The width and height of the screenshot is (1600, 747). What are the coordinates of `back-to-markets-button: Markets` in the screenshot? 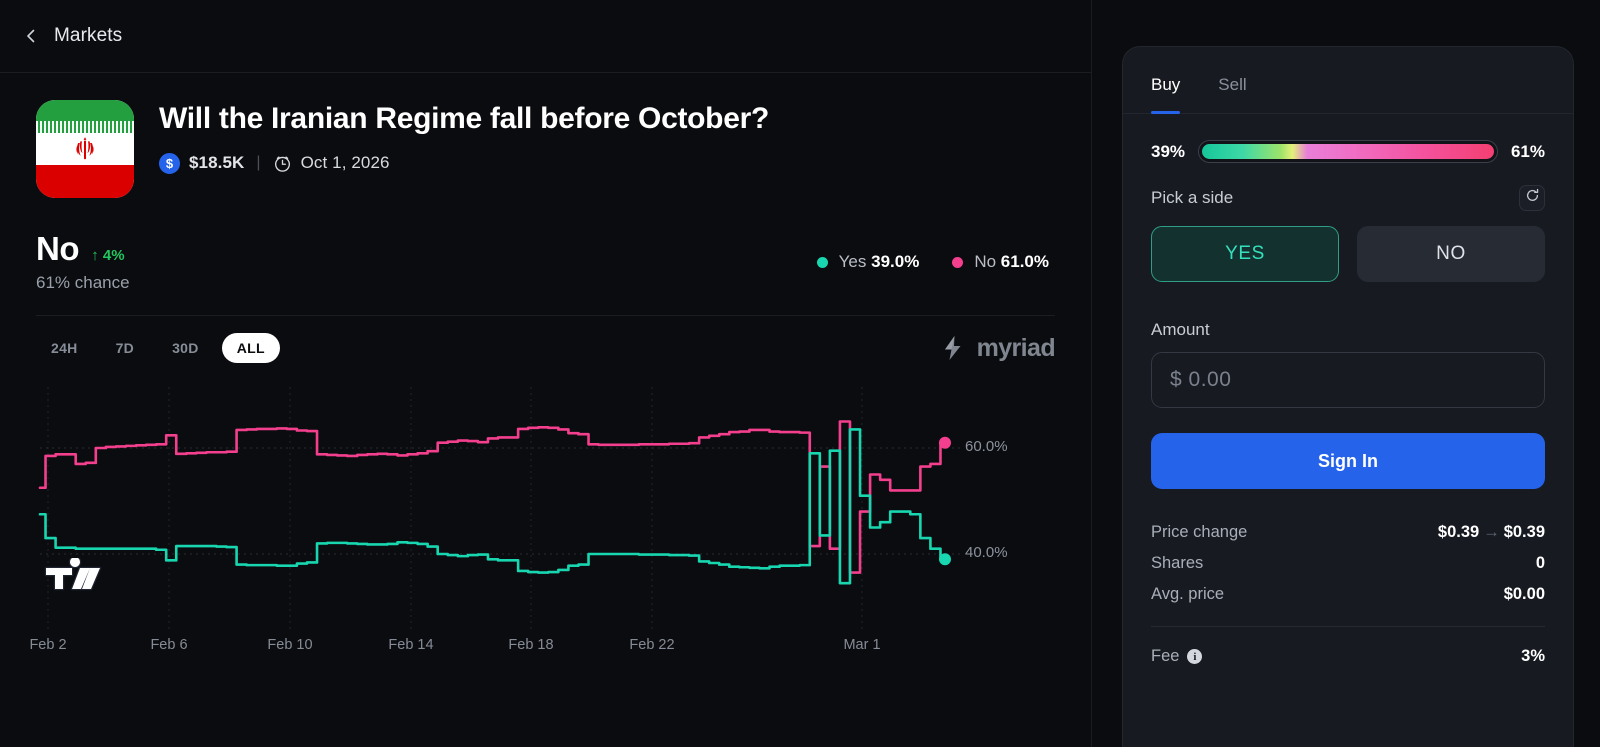 It's located at (73, 36).